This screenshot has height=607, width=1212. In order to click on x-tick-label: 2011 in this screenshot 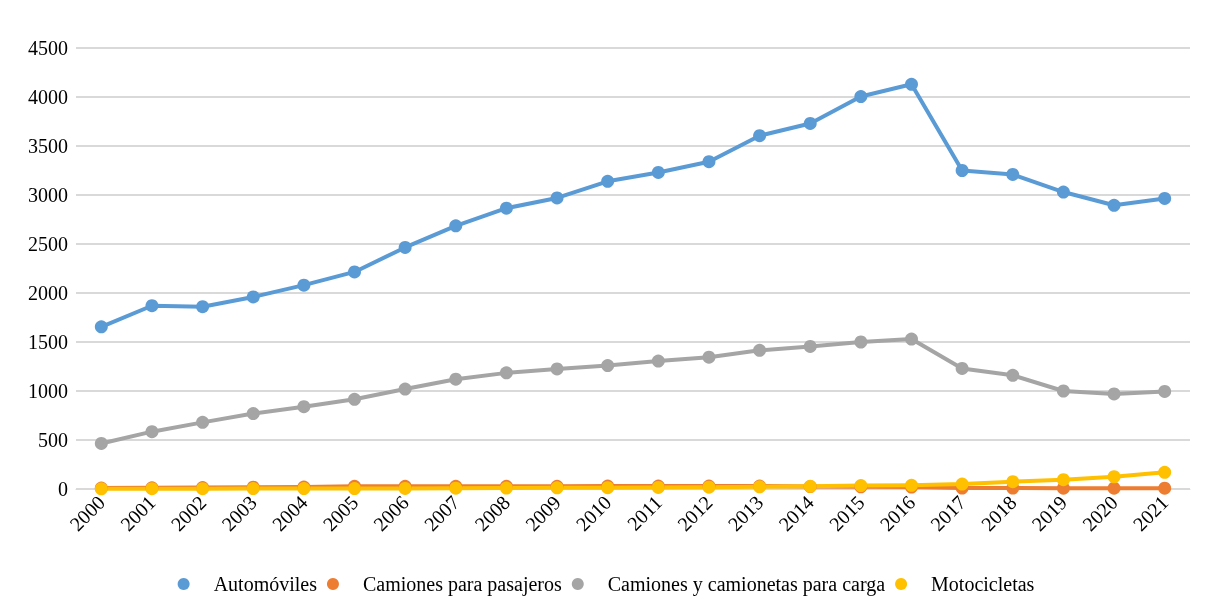, I will do `click(644, 513)`.